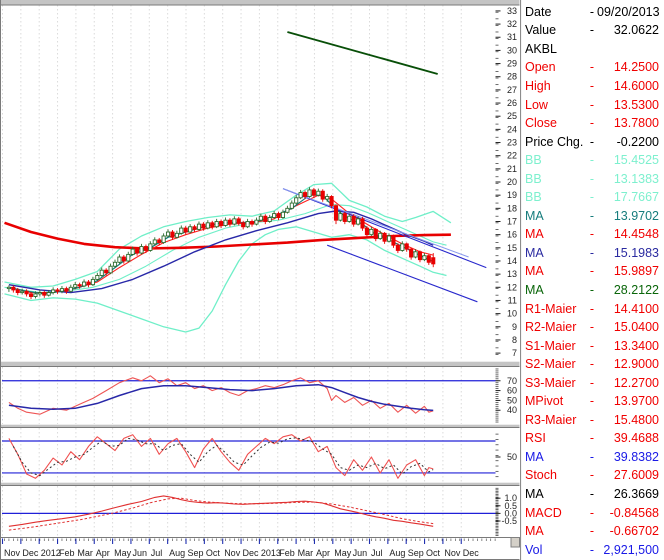 This screenshot has width=664, height=560. I want to click on scrollbar-box, so click(515, 542).